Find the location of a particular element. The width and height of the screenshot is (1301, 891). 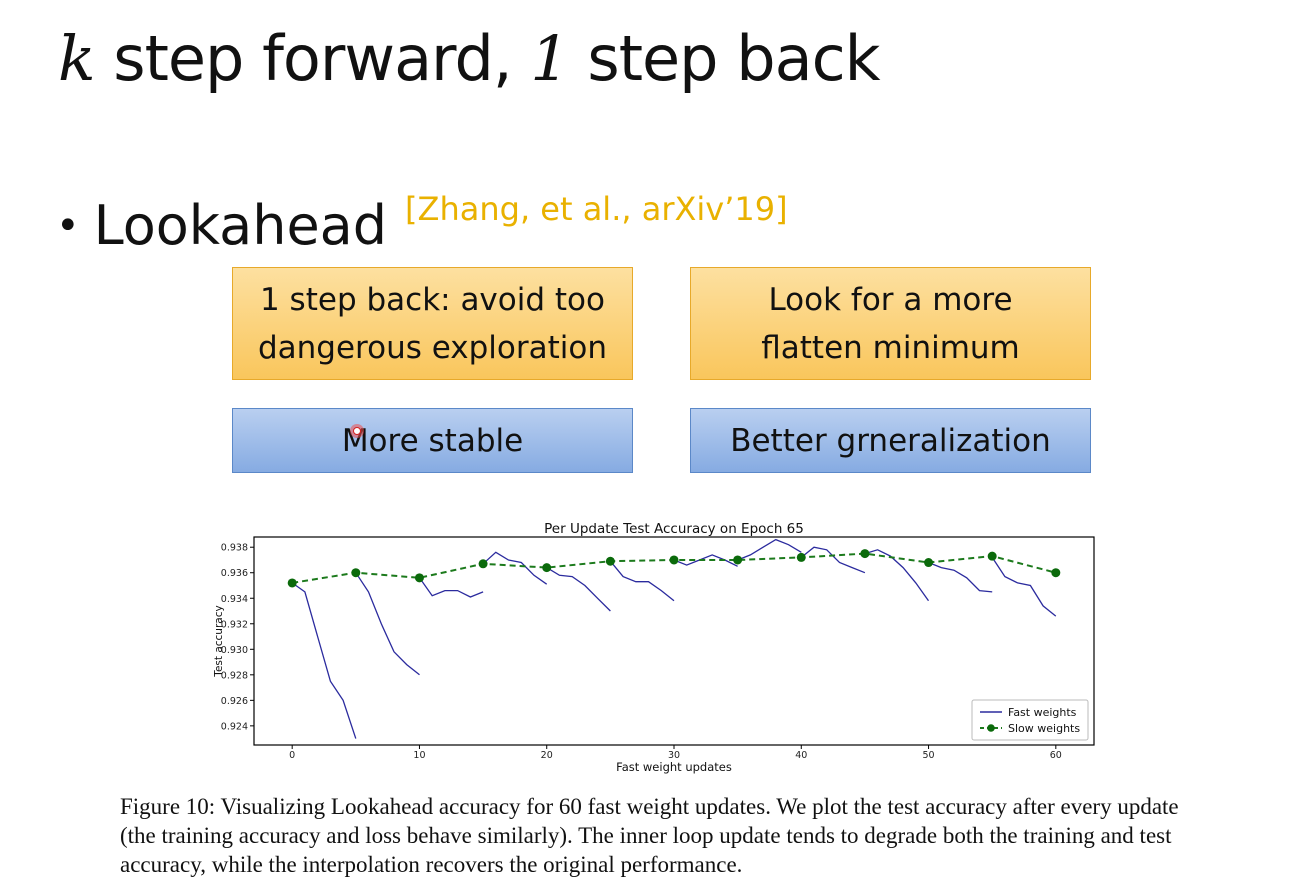

y-tick-label: 0.934 is located at coordinates (234, 599).